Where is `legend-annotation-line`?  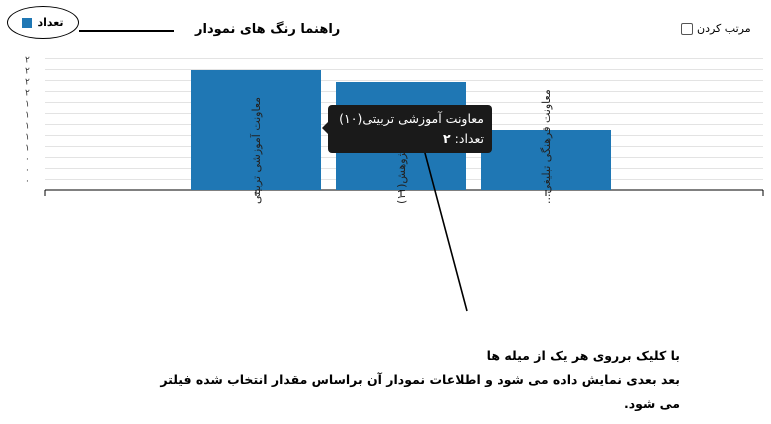 legend-annotation-line is located at coordinates (126, 31).